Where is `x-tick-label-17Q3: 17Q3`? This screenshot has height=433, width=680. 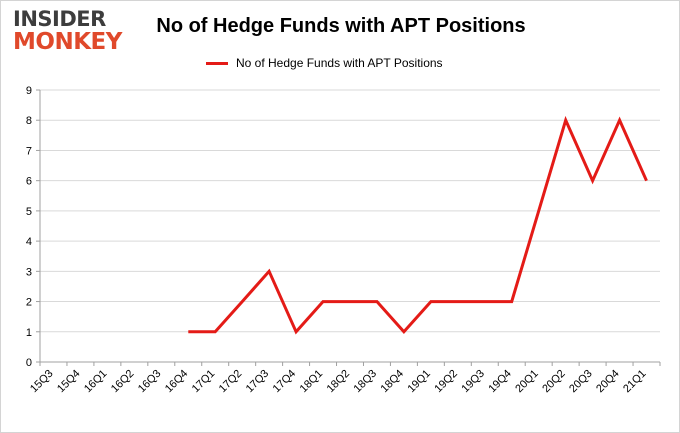 x-tick-label-17Q3: 17Q3 is located at coordinates (258, 382).